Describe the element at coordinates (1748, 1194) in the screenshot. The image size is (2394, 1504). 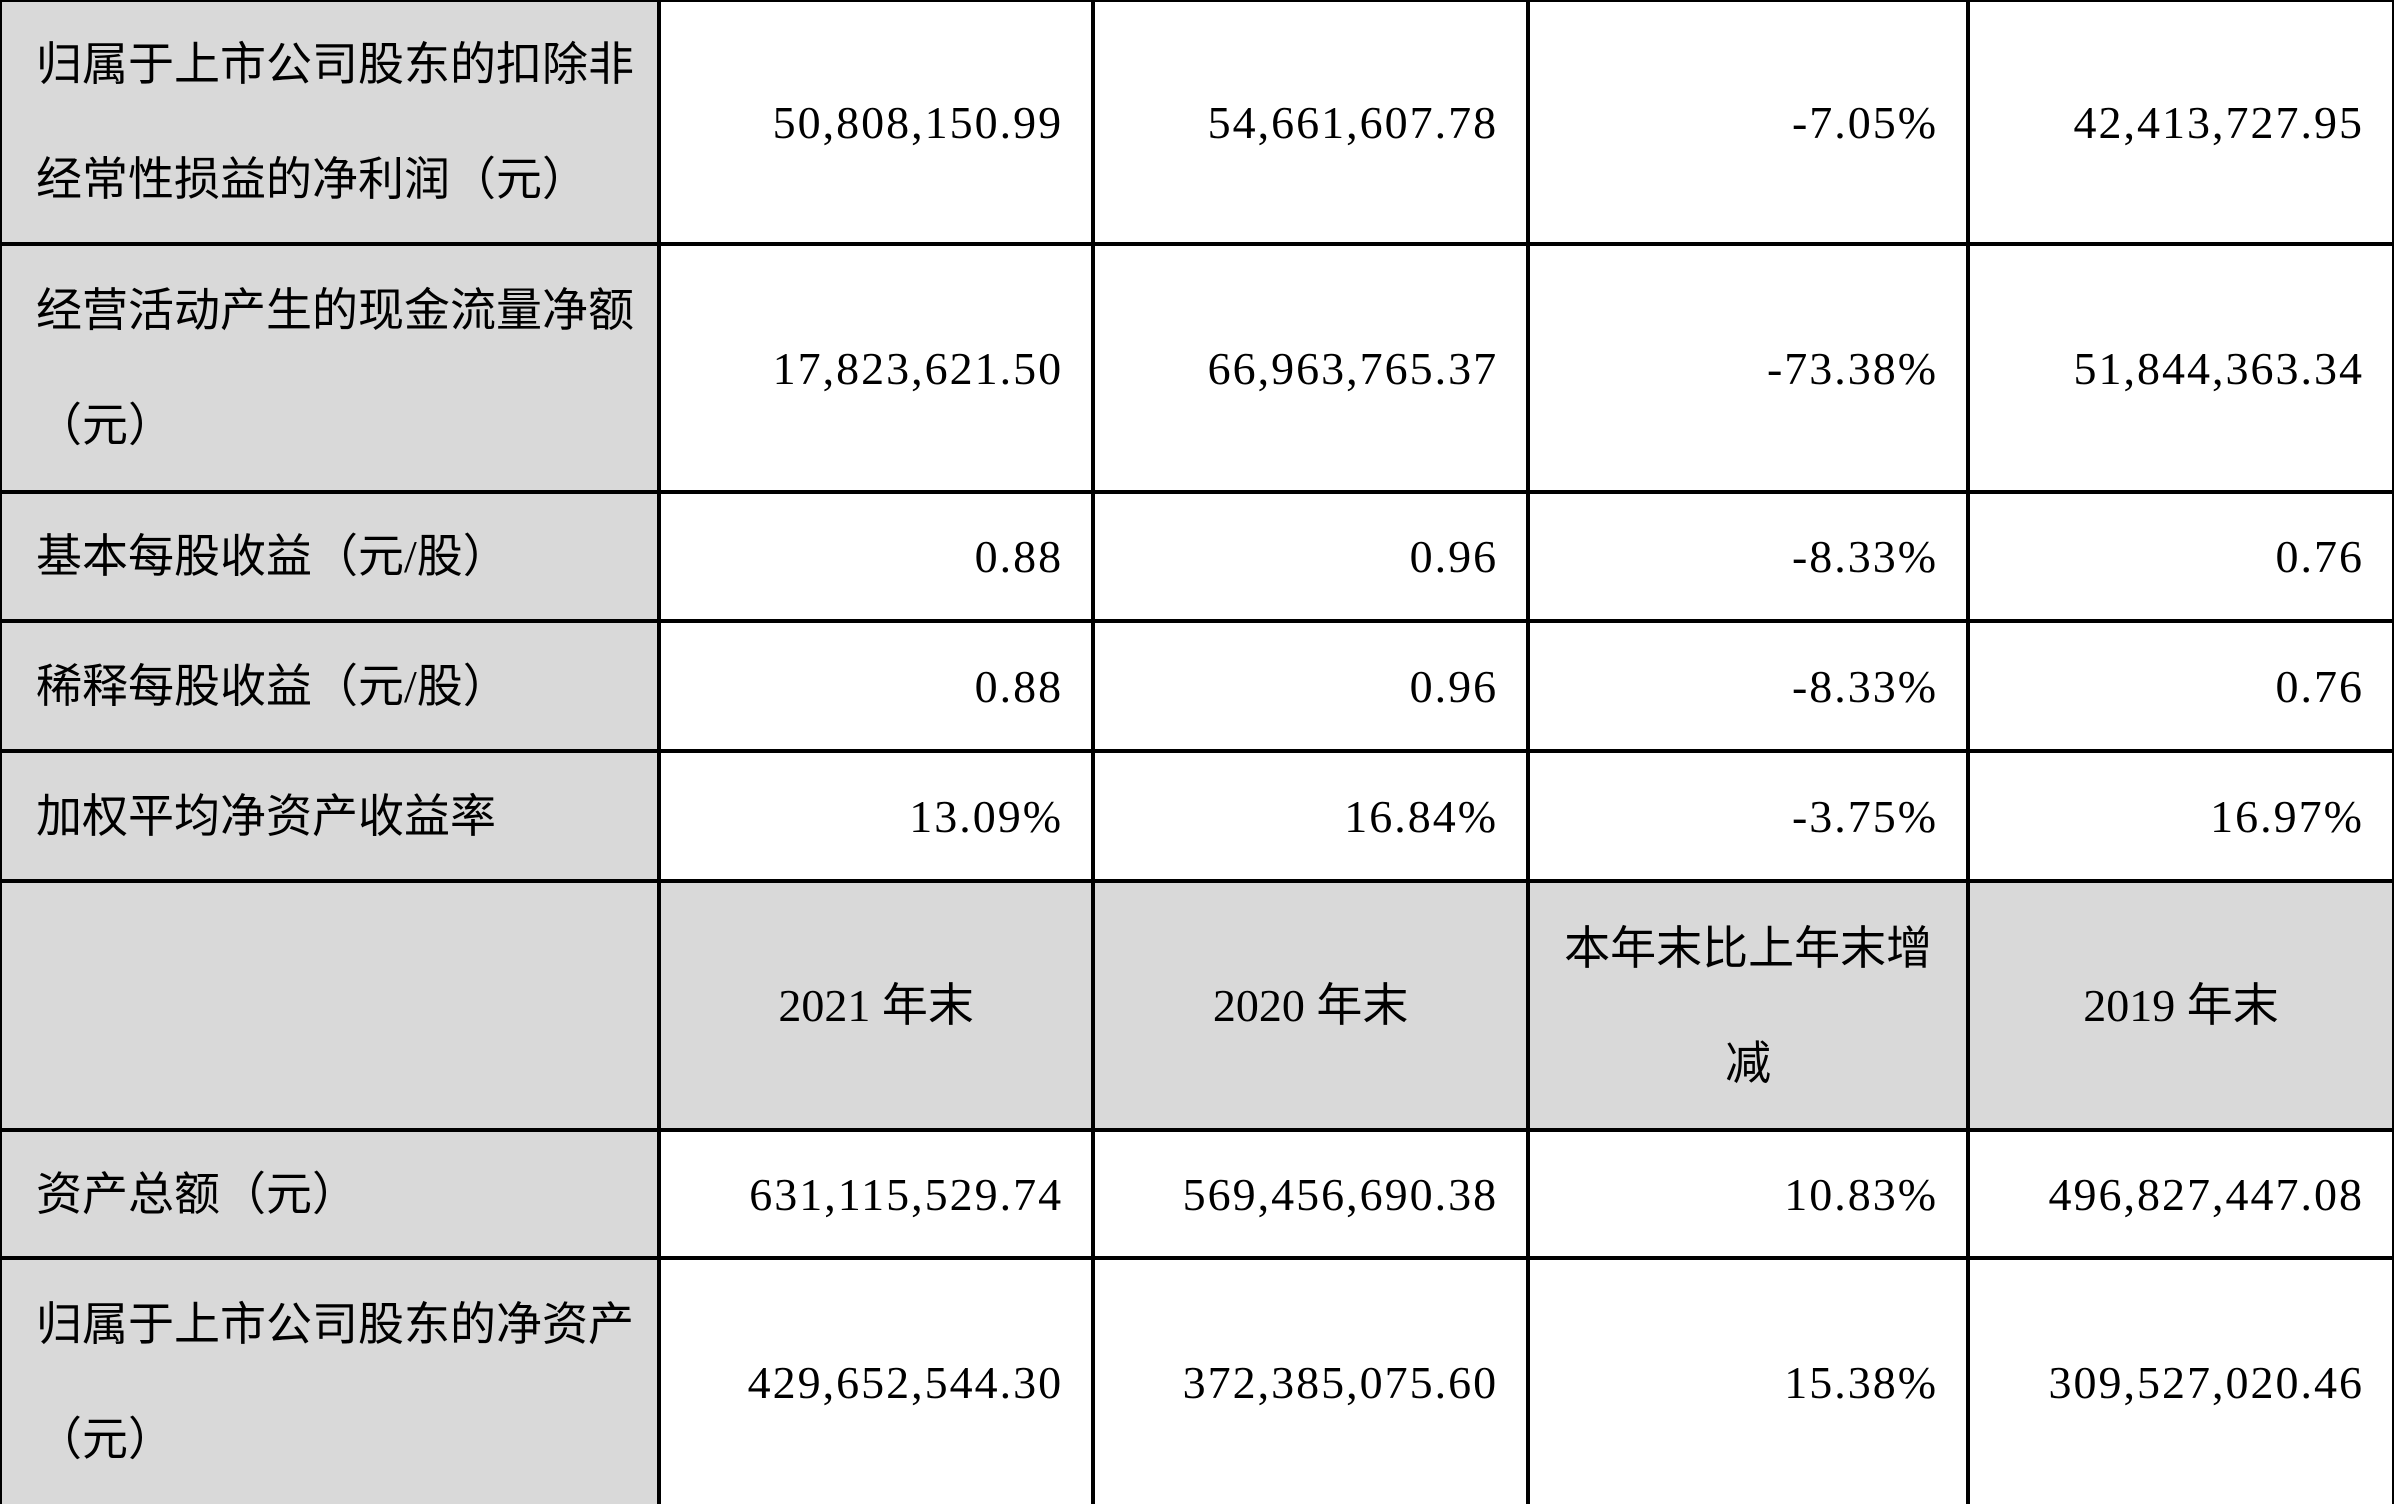
I see `cell-total-assets-change: 10.83%` at that location.